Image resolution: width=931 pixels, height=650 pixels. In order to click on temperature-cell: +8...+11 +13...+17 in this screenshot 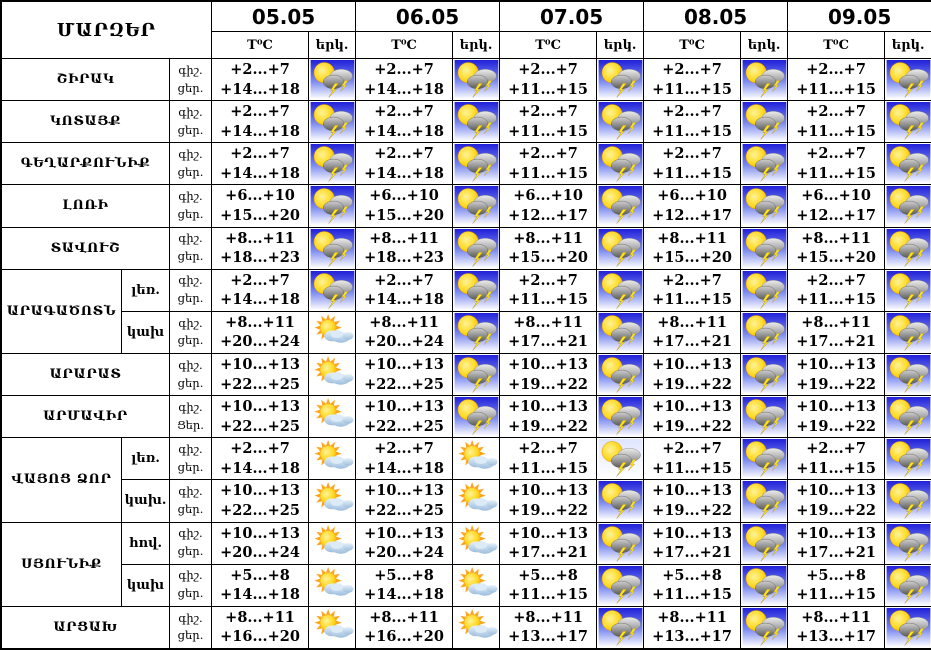, I will do `click(548, 627)`.